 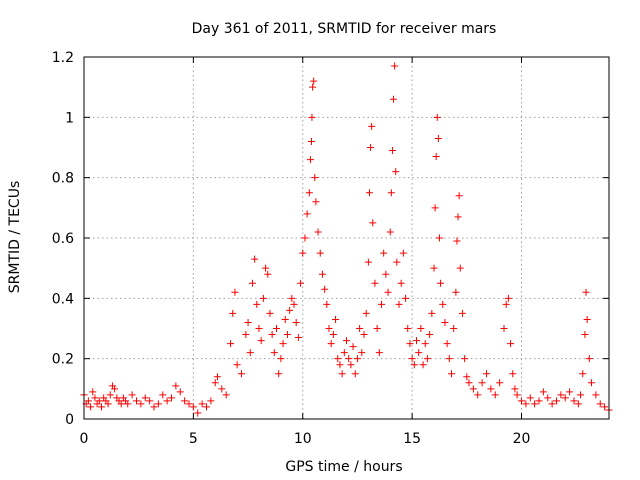 I want to click on y-tick-label: 0.6, so click(x=63, y=239).